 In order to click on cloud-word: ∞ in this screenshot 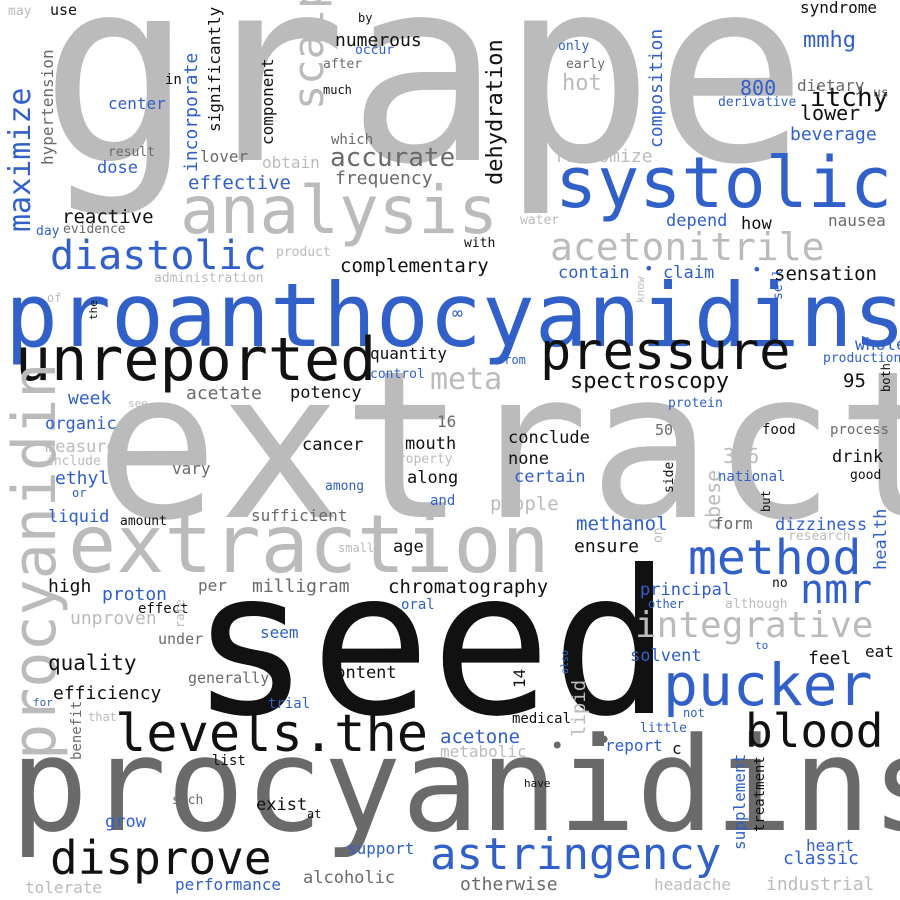, I will do `click(457, 313)`.